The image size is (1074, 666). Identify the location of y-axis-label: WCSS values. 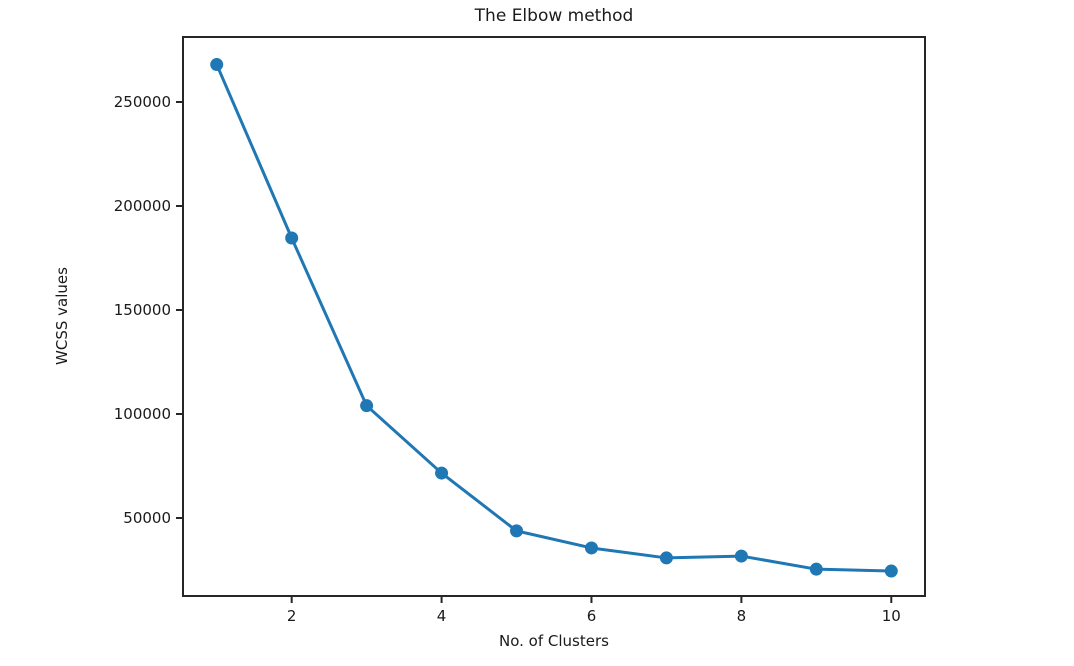
(62, 316).